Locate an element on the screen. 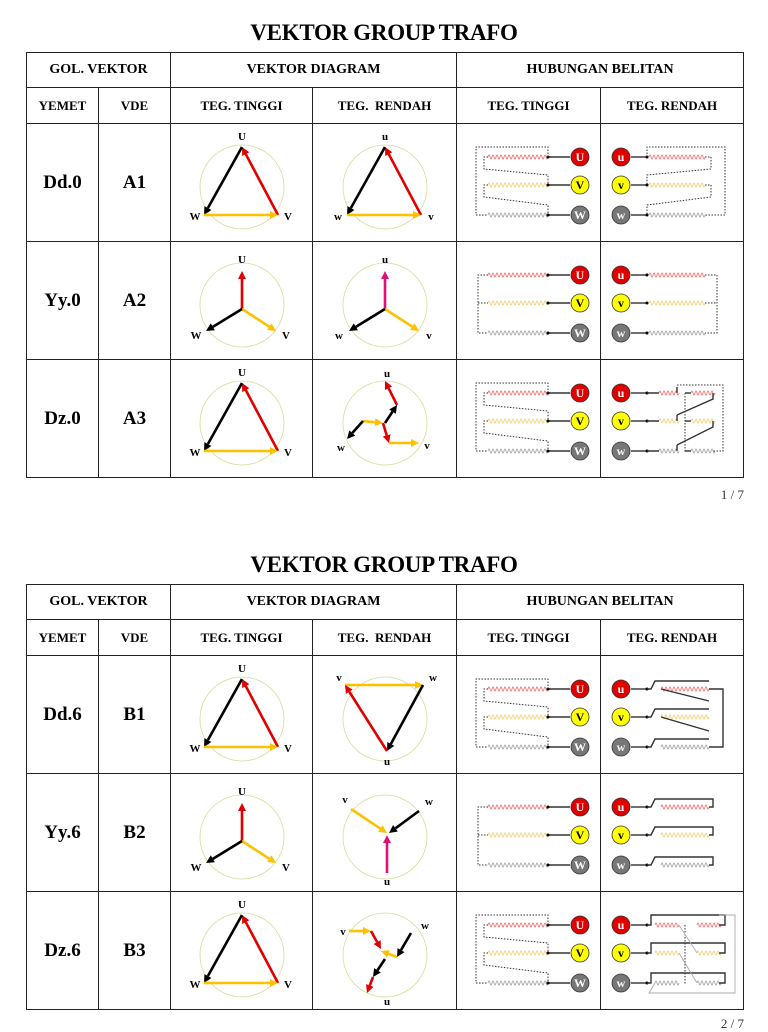 This screenshot has height=1032, width=768. header-teg-tinggi-belitan: TEG. TINGGI is located at coordinates (529, 105).